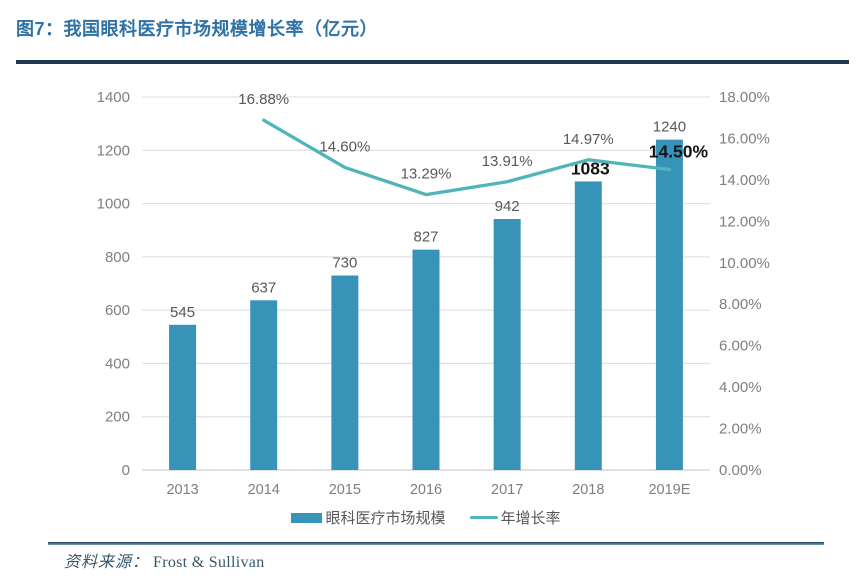 The width and height of the screenshot is (865, 588). Describe the element at coordinates (483, 517) in the screenshot. I see `line-series-swatch-icon` at that location.